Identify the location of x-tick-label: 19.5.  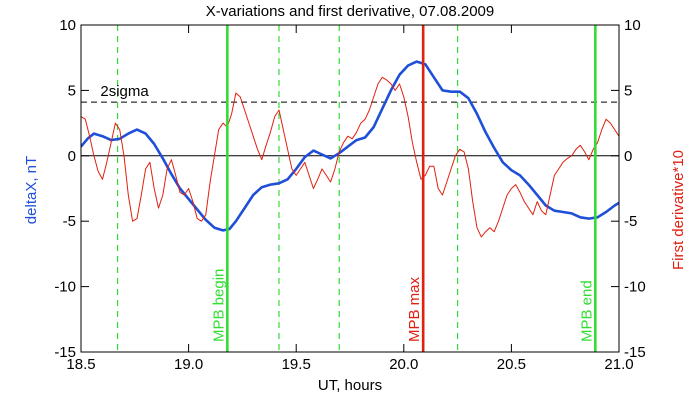
(296, 364).